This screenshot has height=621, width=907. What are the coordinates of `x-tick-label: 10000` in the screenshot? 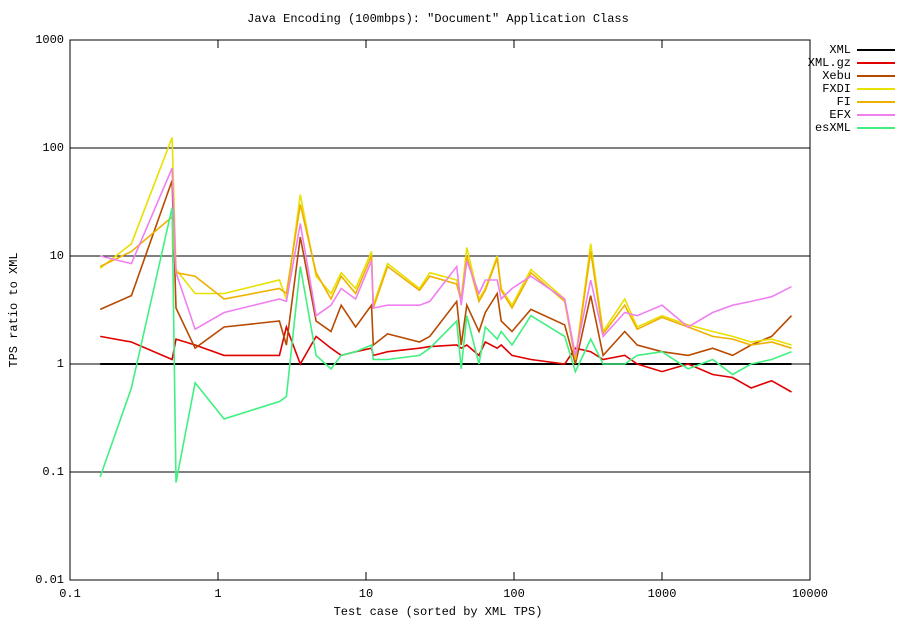 It's located at (810, 594).